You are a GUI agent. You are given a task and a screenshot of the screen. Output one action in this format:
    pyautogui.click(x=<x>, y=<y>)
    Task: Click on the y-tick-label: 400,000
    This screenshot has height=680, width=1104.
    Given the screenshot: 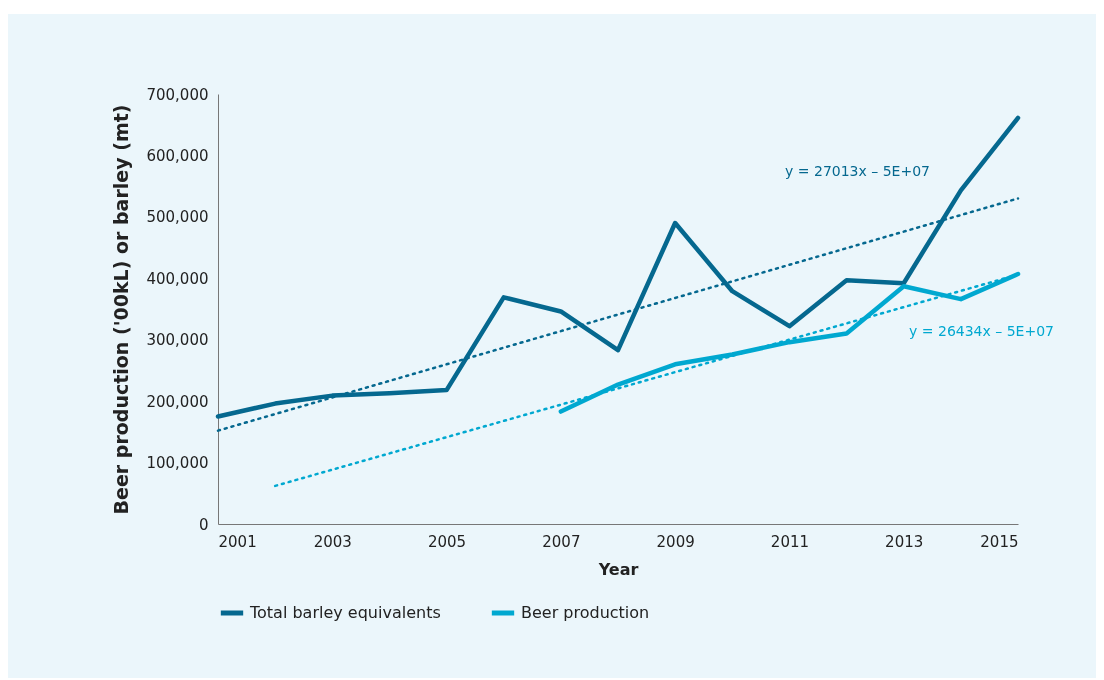 What is the action you would take?
    pyautogui.click(x=177, y=278)
    